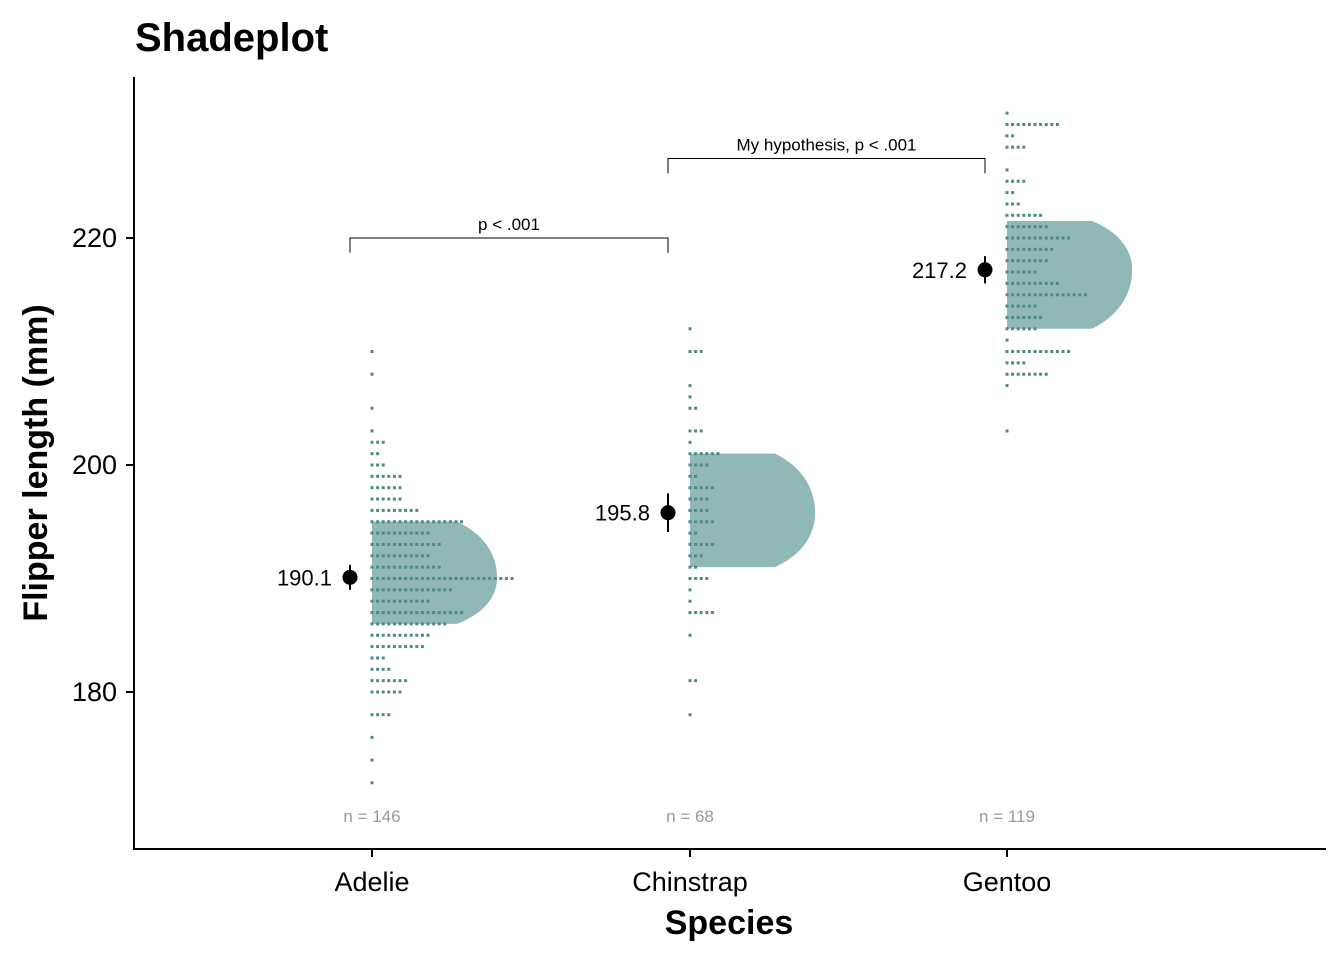 The image size is (1344, 960). Describe the element at coordinates (509, 224) in the screenshot. I see `bracket-label: p < .001` at that location.